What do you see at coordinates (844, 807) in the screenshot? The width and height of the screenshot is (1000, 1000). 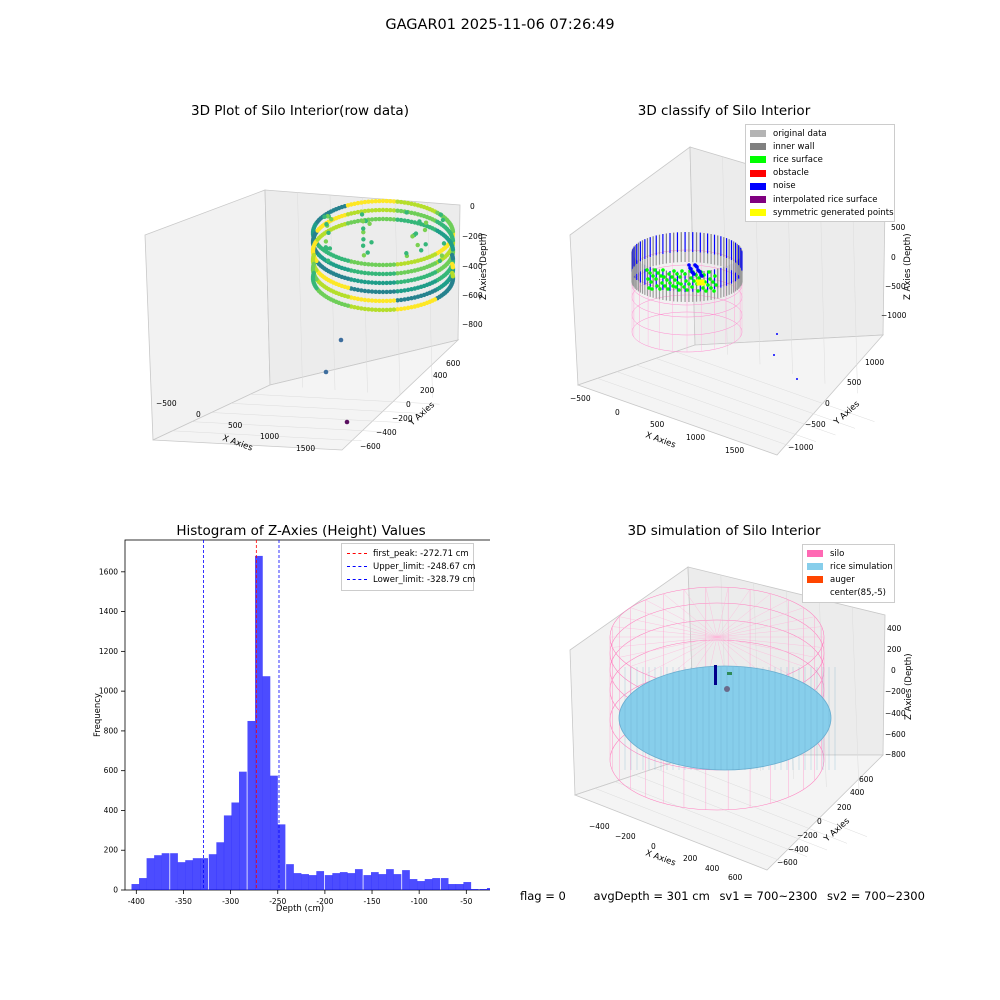 I see `p4-ytick: 200` at bounding box center [844, 807].